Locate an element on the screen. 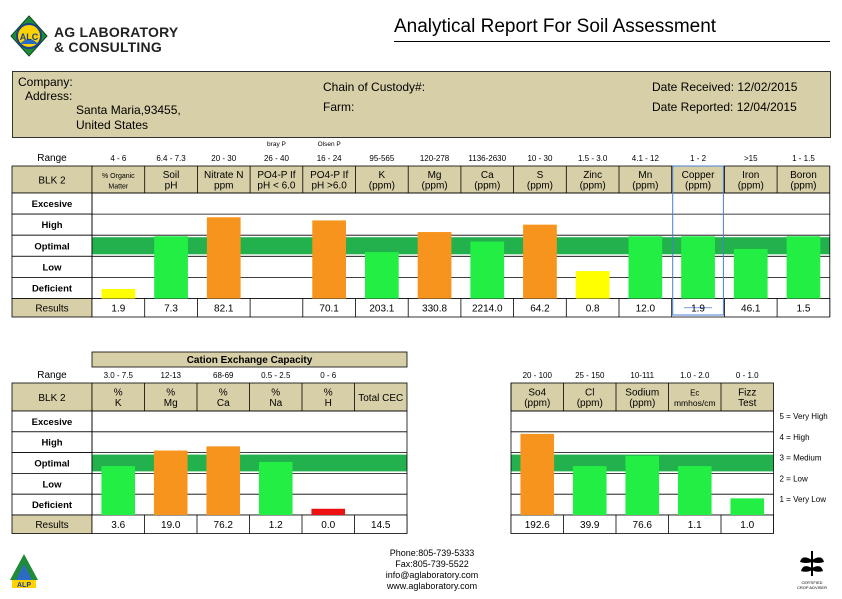  crop-logo-text-1: CERTIFIED is located at coordinates (811, 582).